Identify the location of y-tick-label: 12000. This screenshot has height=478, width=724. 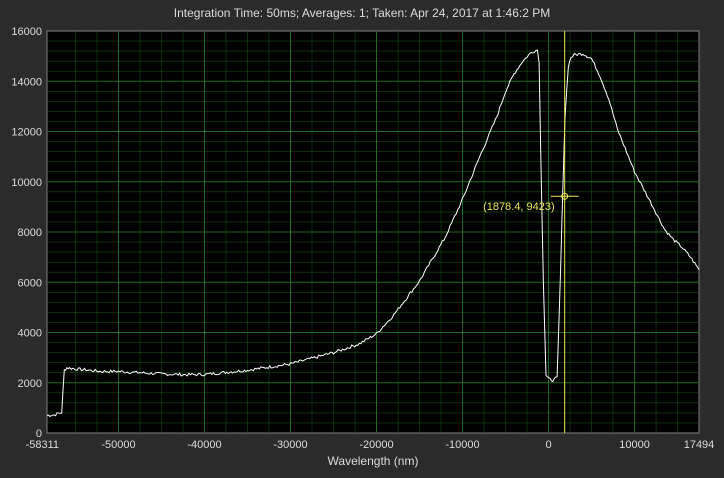
(26, 133).